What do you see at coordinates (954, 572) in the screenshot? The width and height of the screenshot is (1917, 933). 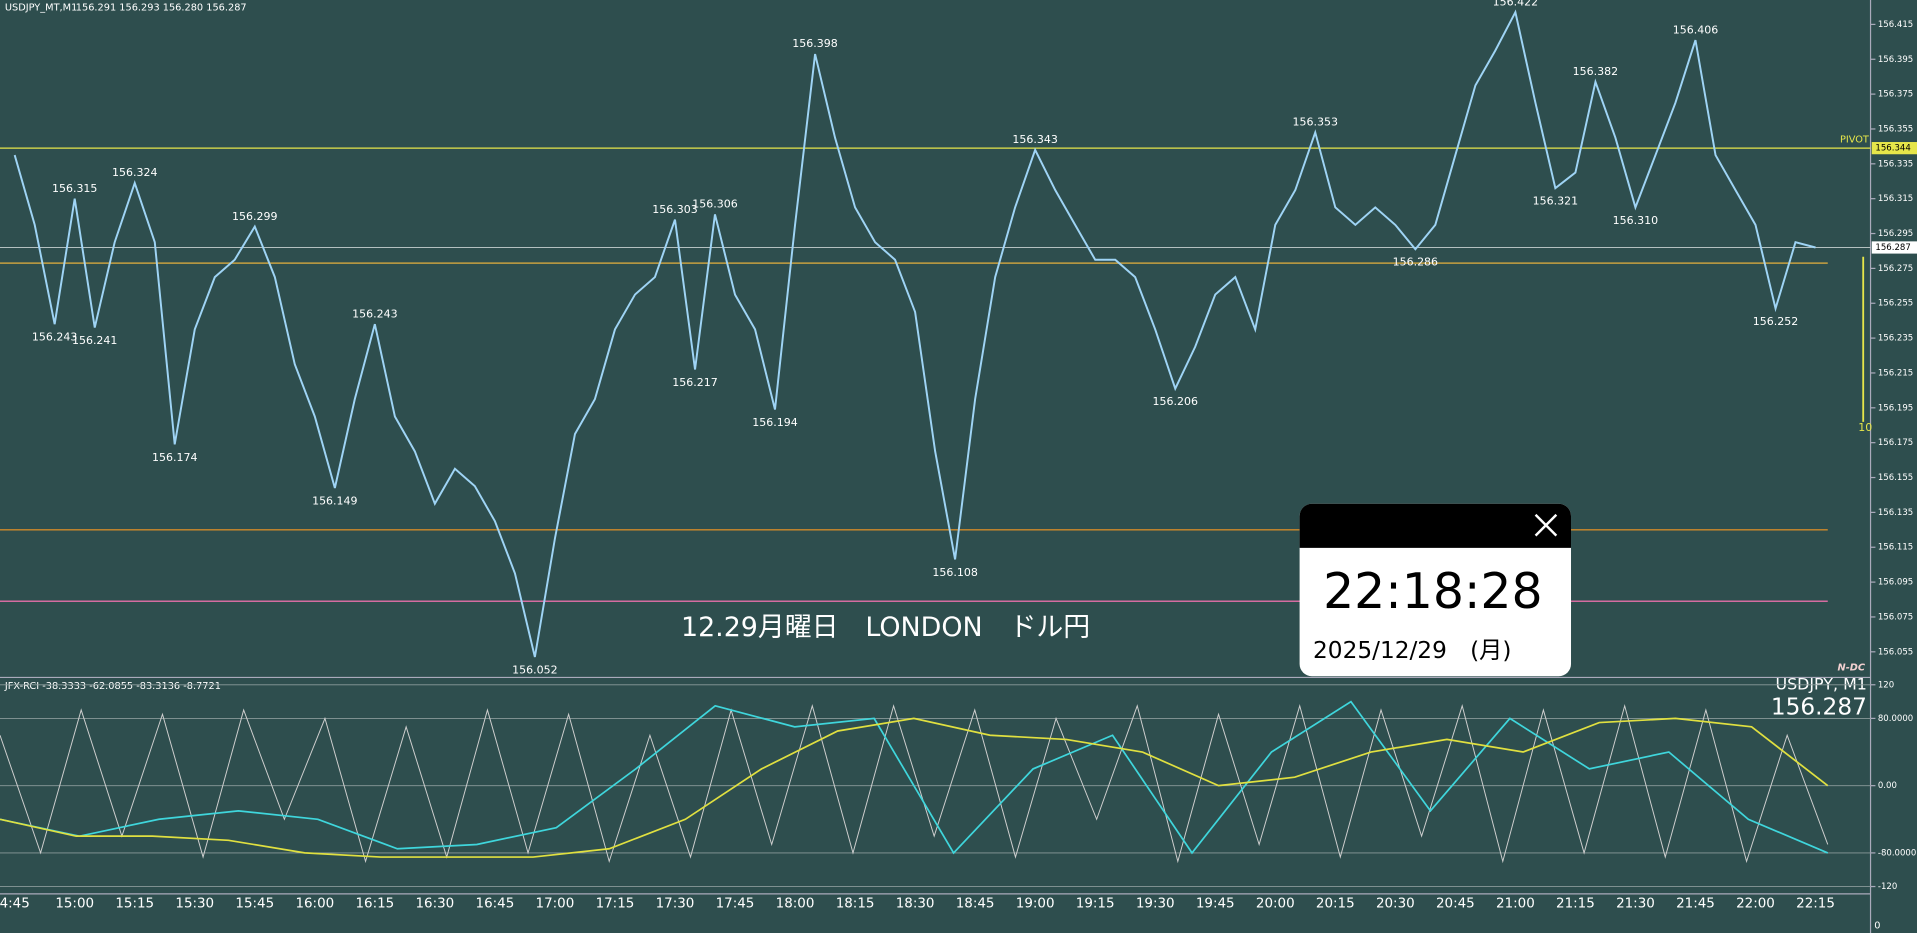 I see `price-annotation: 156.108` at bounding box center [954, 572].